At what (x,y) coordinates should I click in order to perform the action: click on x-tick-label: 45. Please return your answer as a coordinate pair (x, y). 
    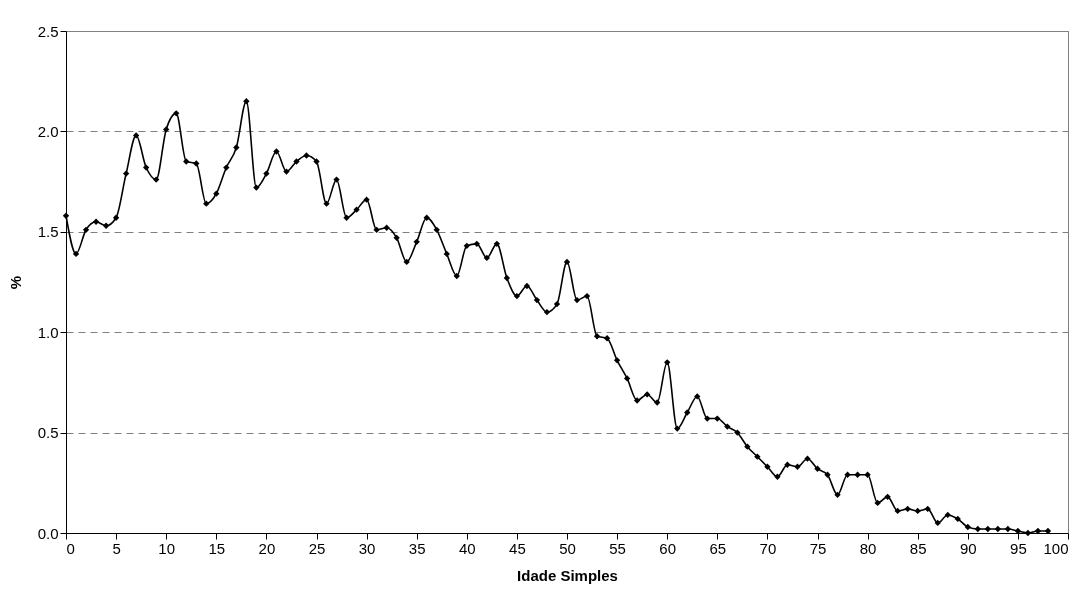
    Looking at the image, I should click on (517, 548).